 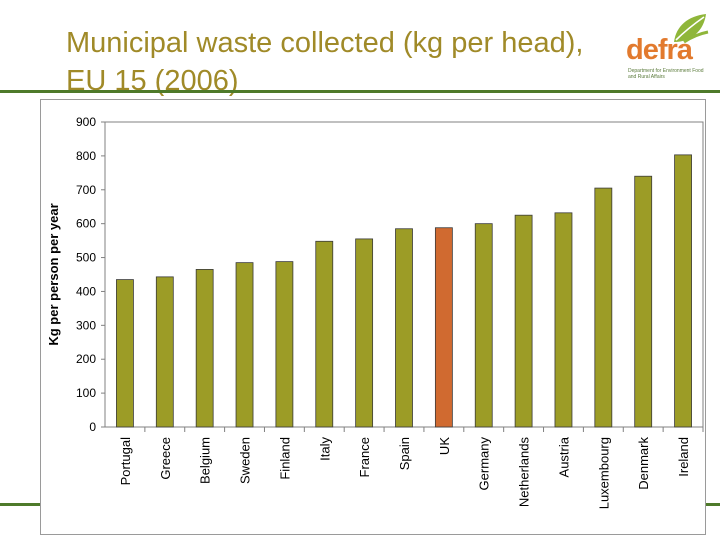 I want to click on bar-spain, so click(x=404, y=328).